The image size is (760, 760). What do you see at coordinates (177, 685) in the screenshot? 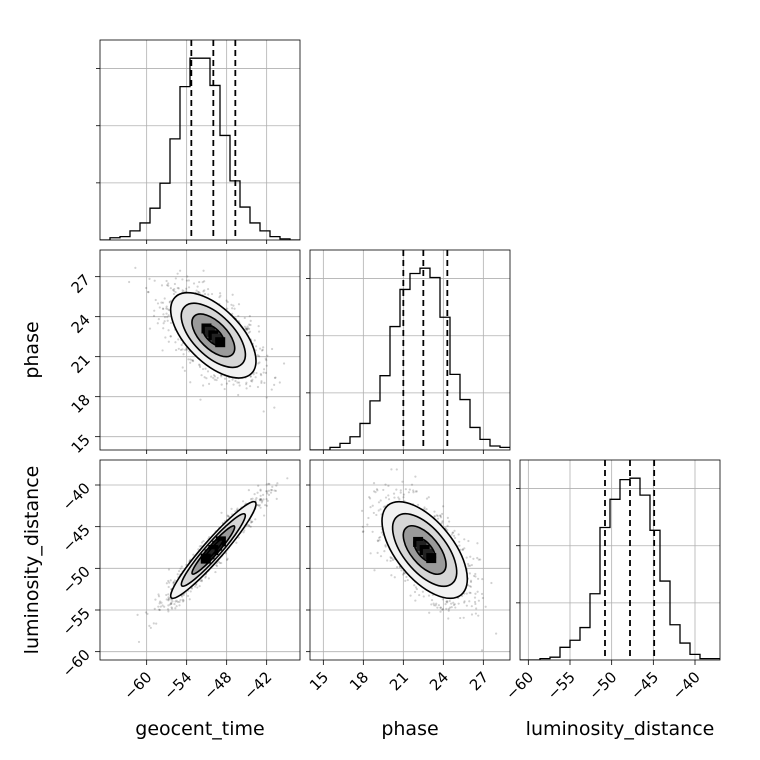
I see `x-tick-label: −54` at bounding box center [177, 685].